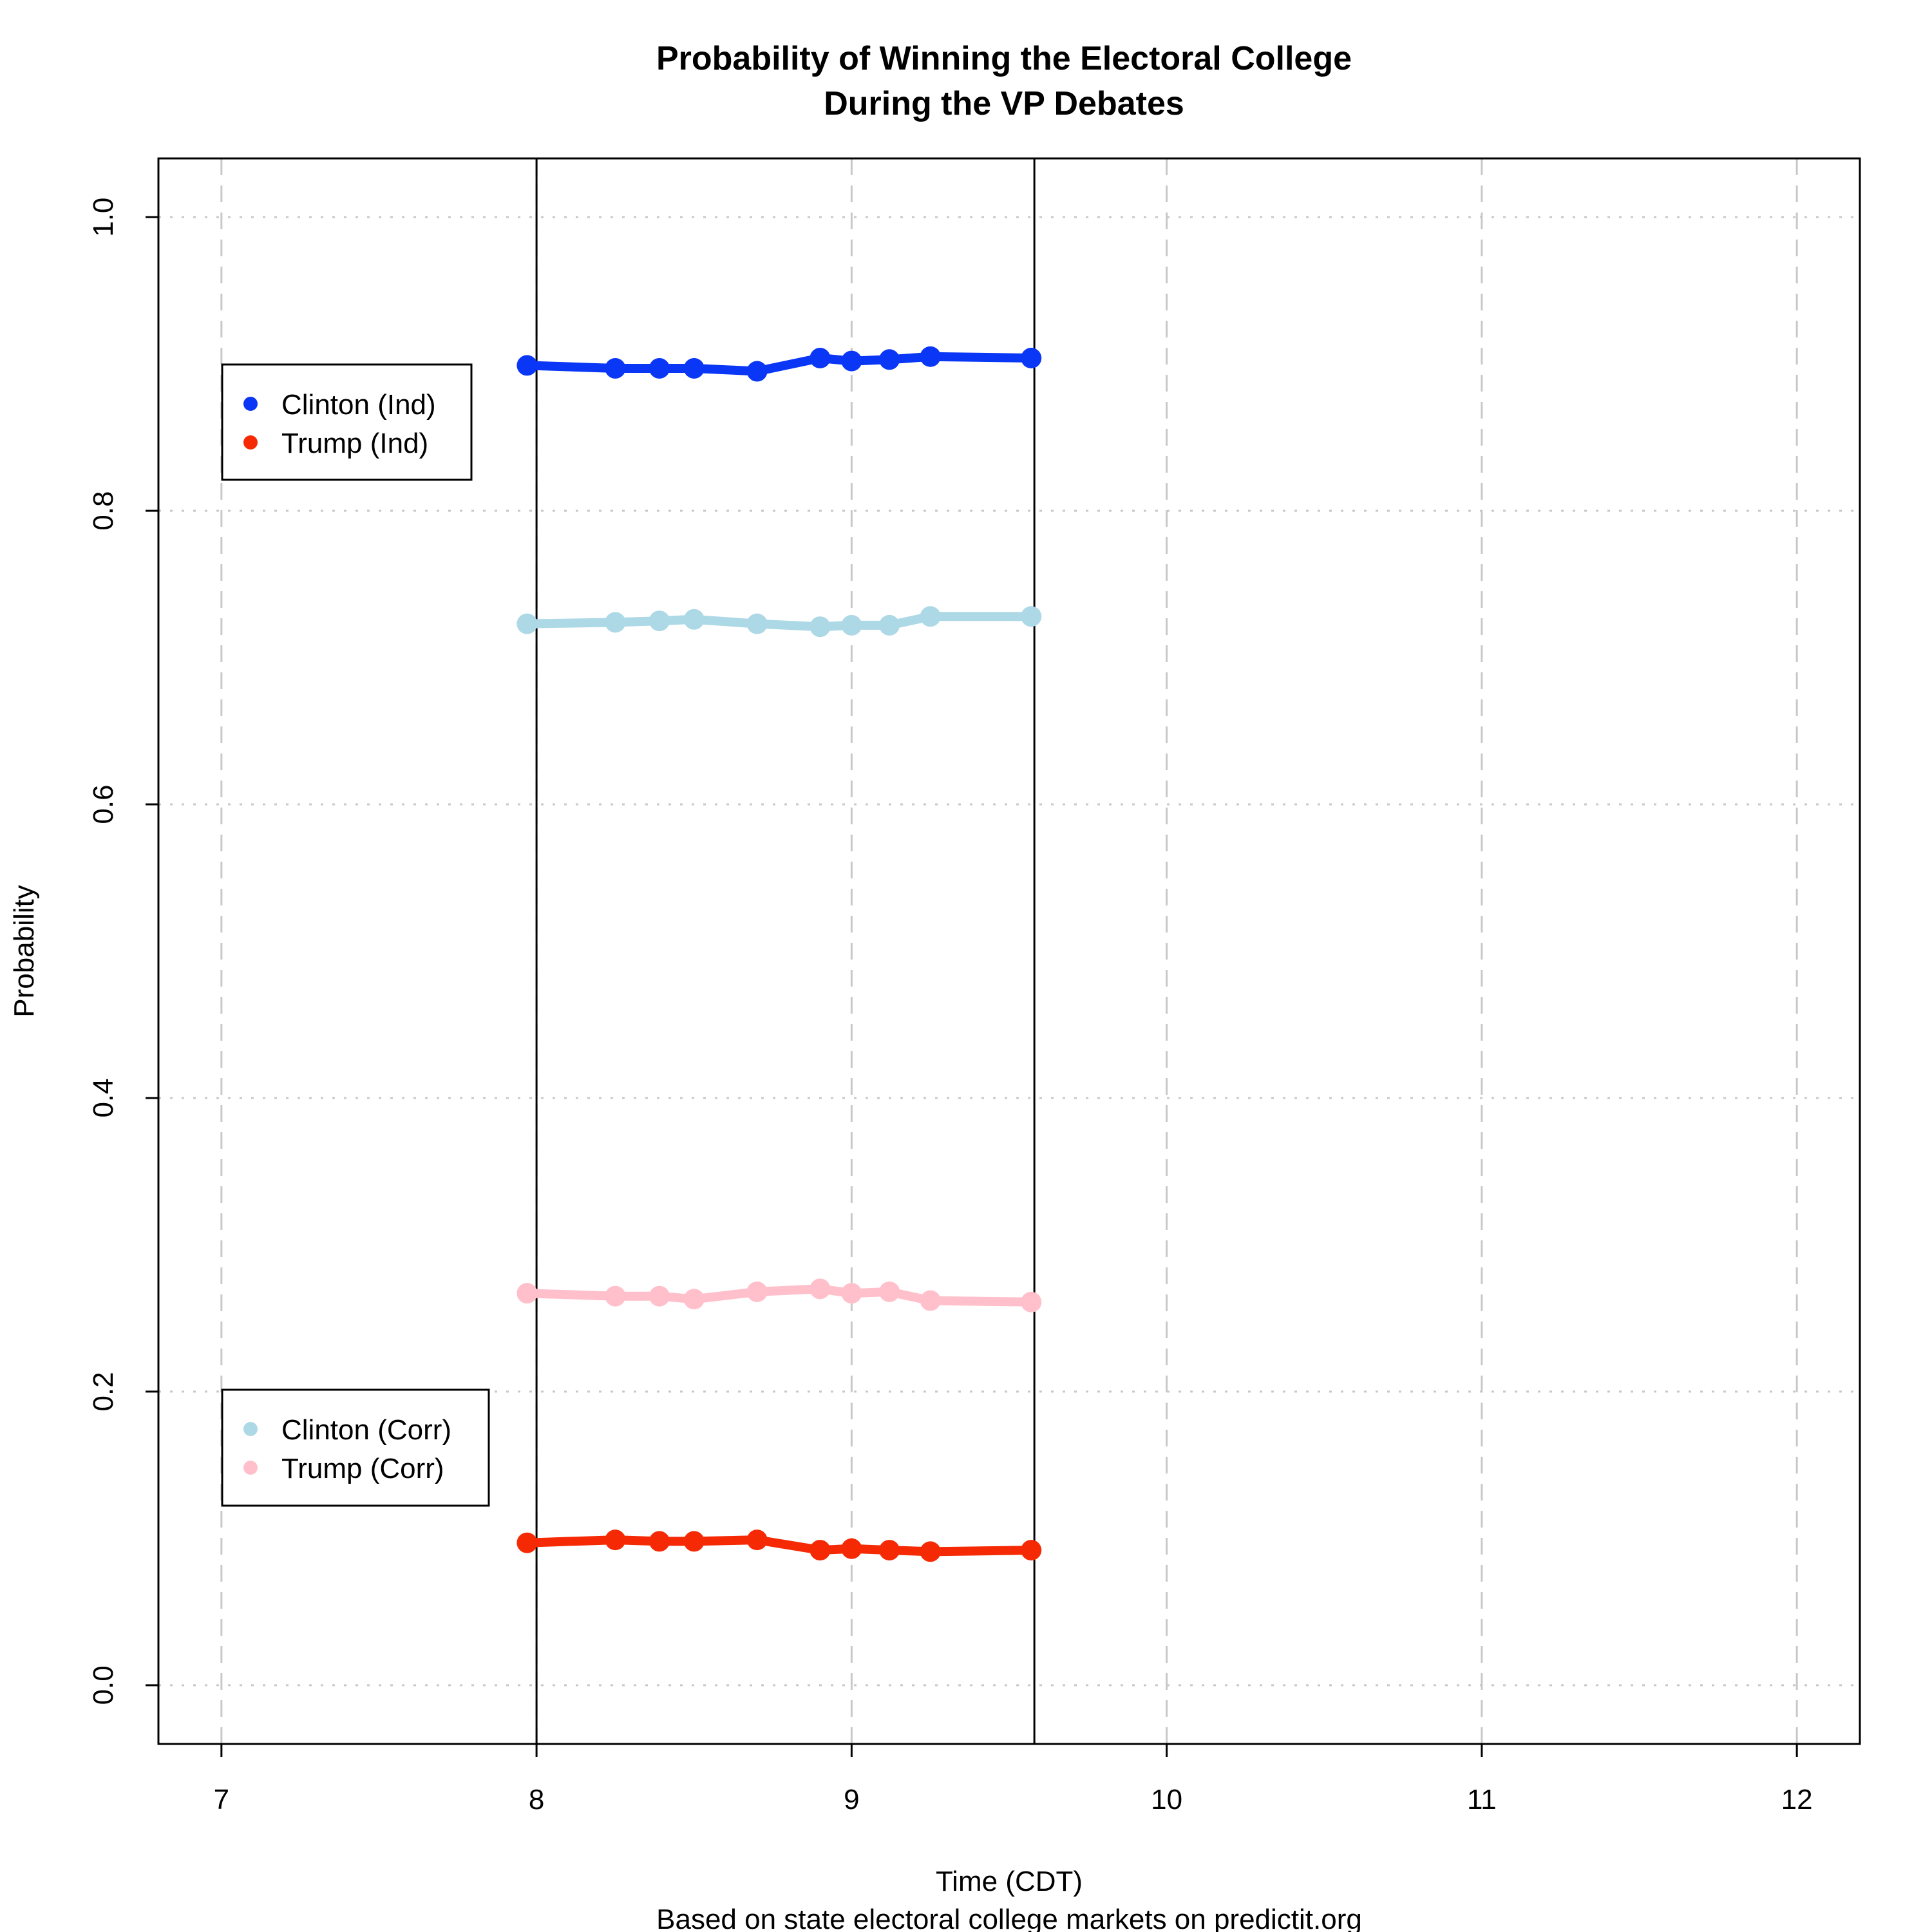 This screenshot has width=1932, height=1932. What do you see at coordinates (24, 951) in the screenshot?
I see `y-axis-label: Probability` at bounding box center [24, 951].